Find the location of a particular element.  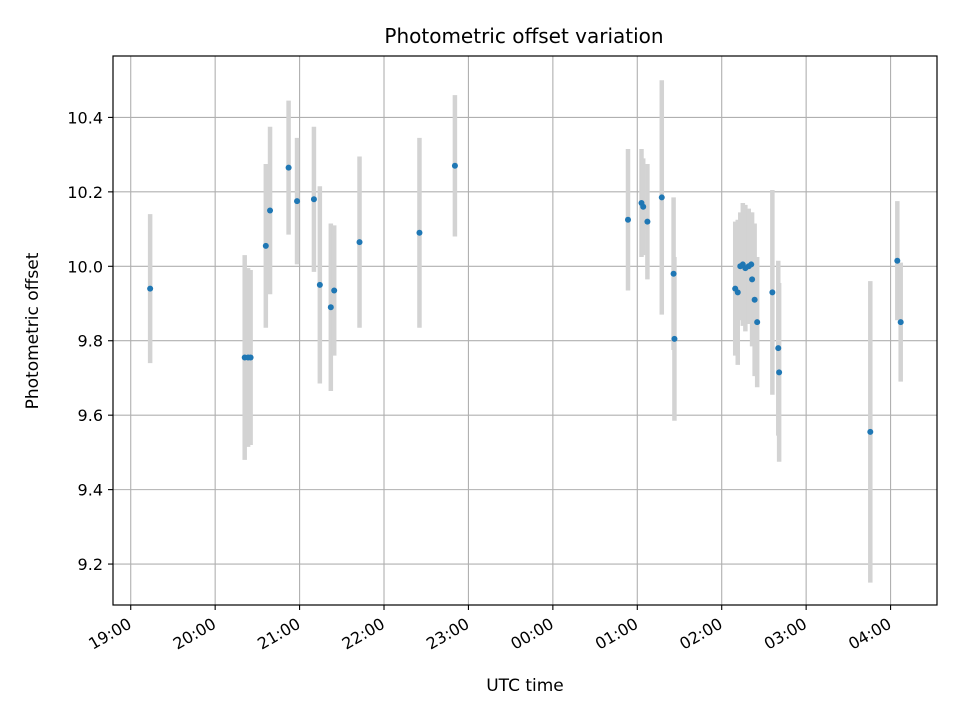

y-tick-label: 10.0 is located at coordinates (85, 266).